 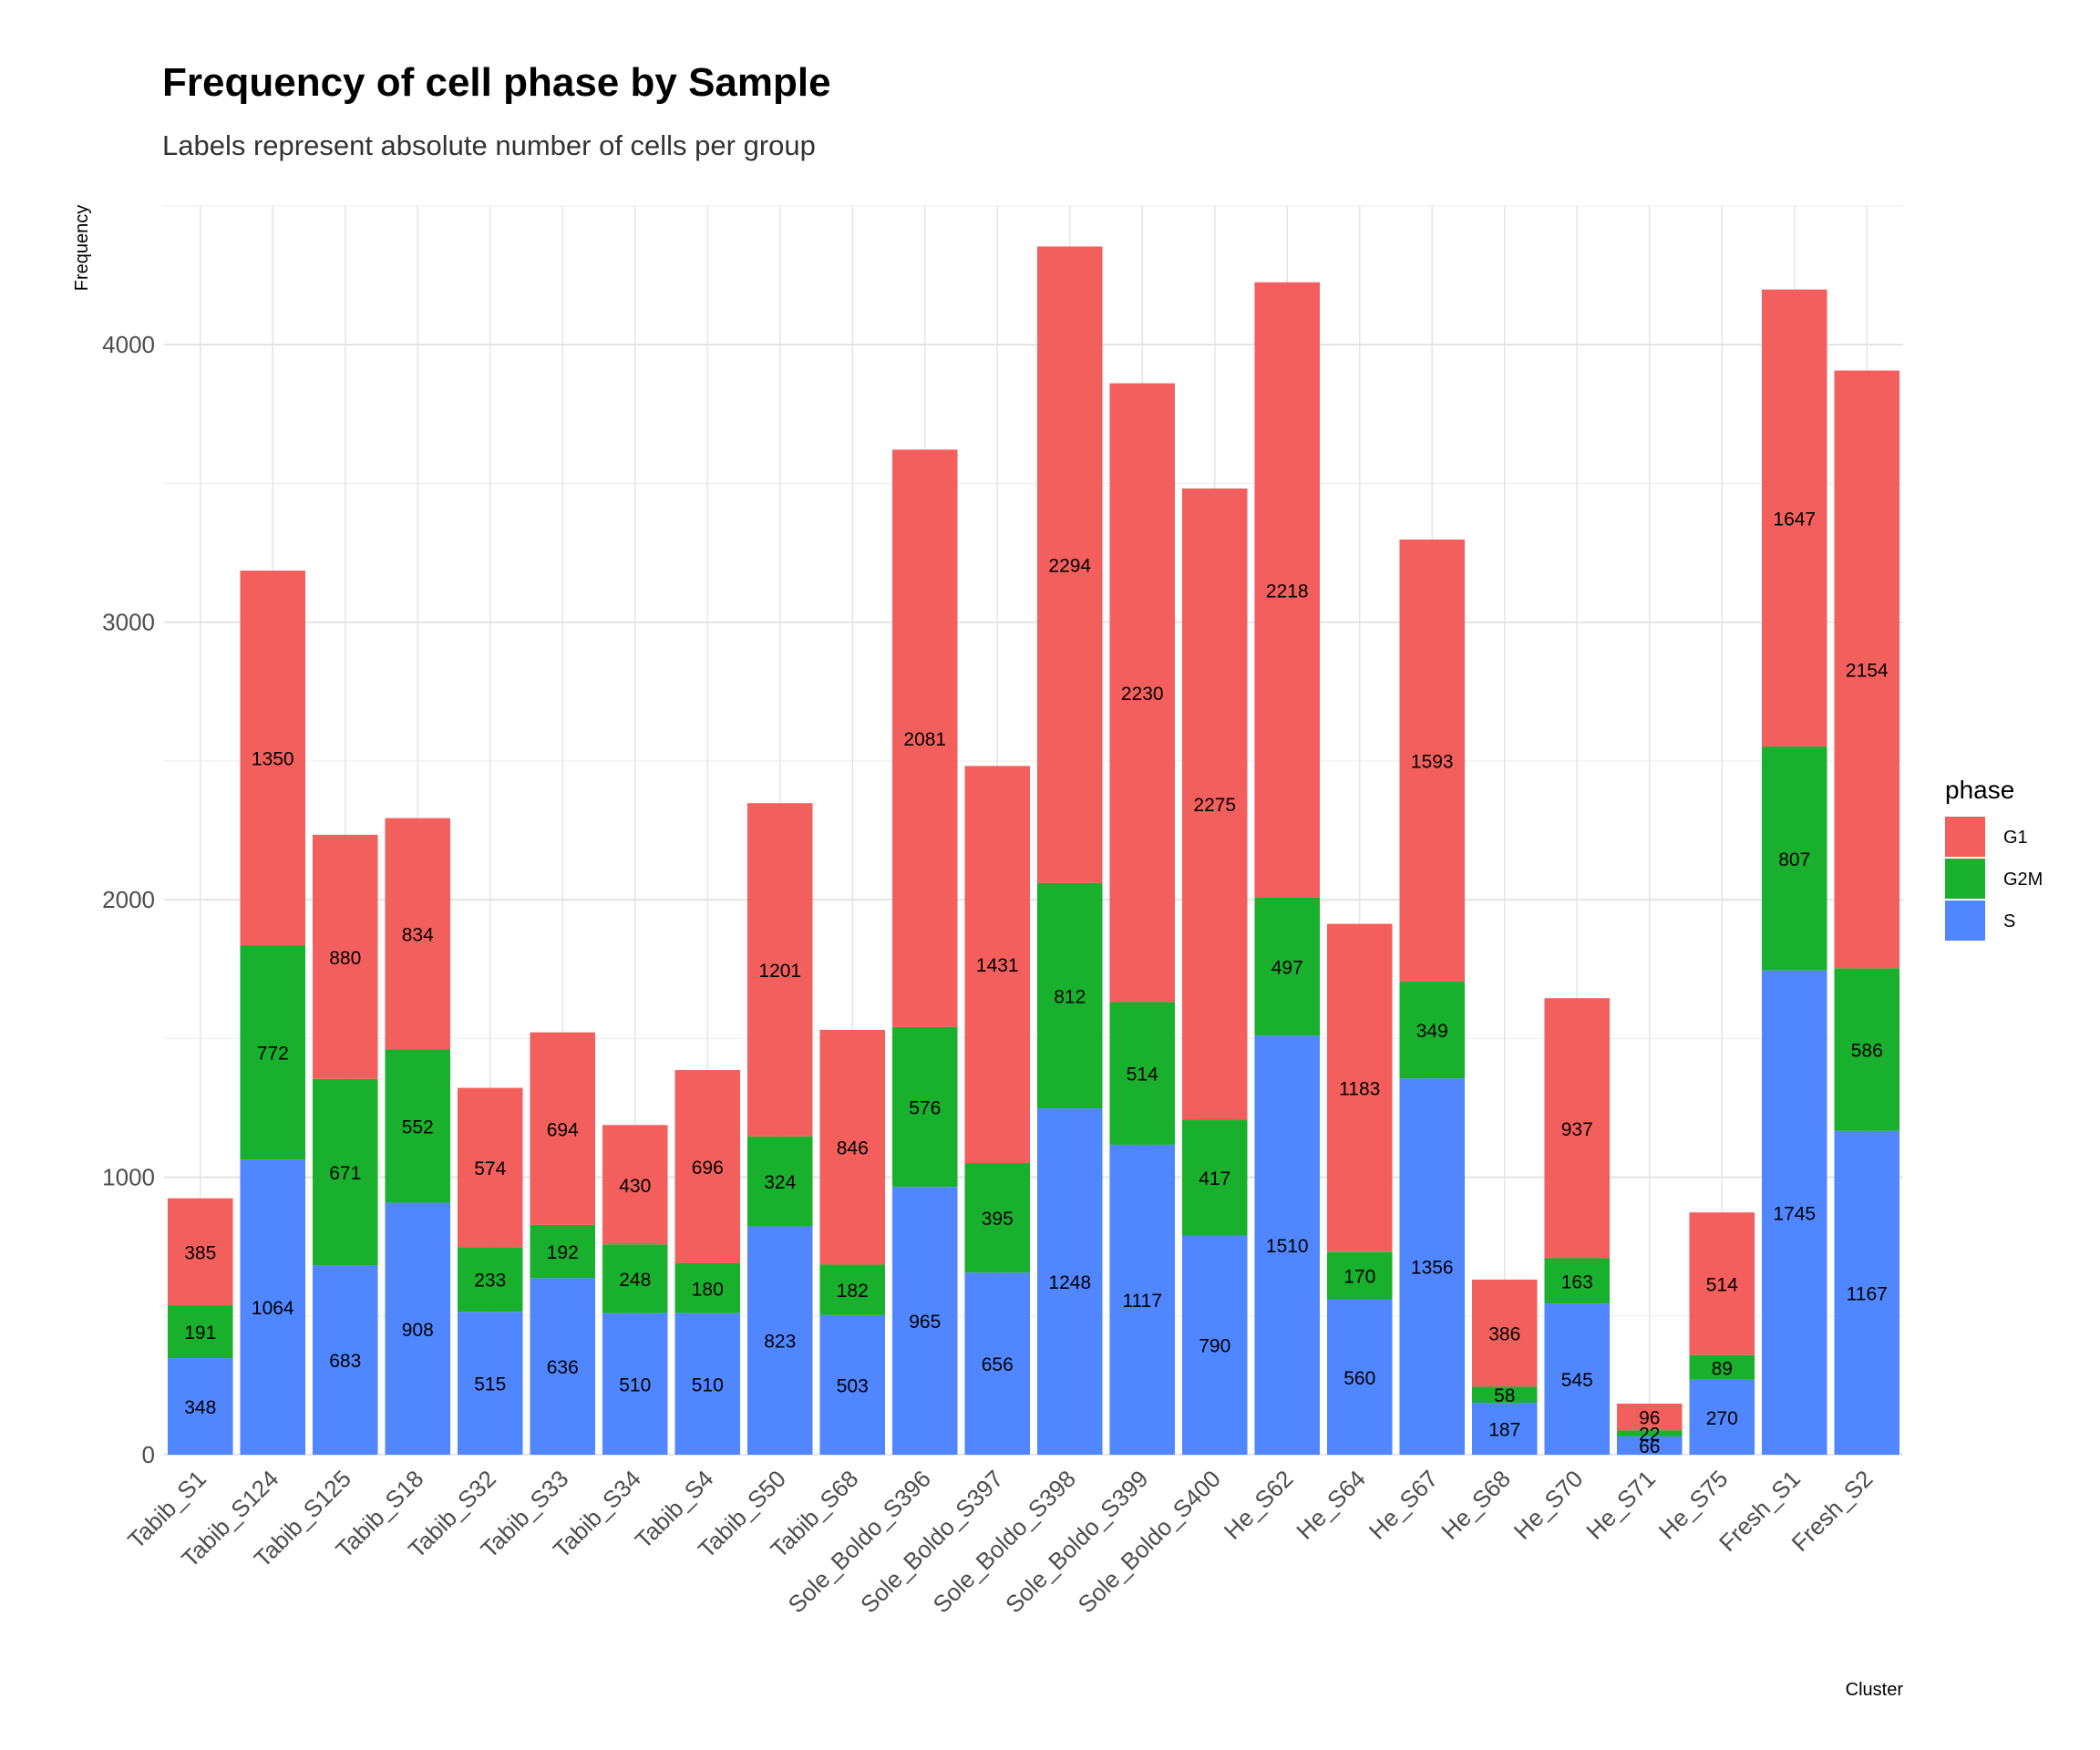 I want to click on bar-g2m-tabib_s18, so click(x=418, y=1126).